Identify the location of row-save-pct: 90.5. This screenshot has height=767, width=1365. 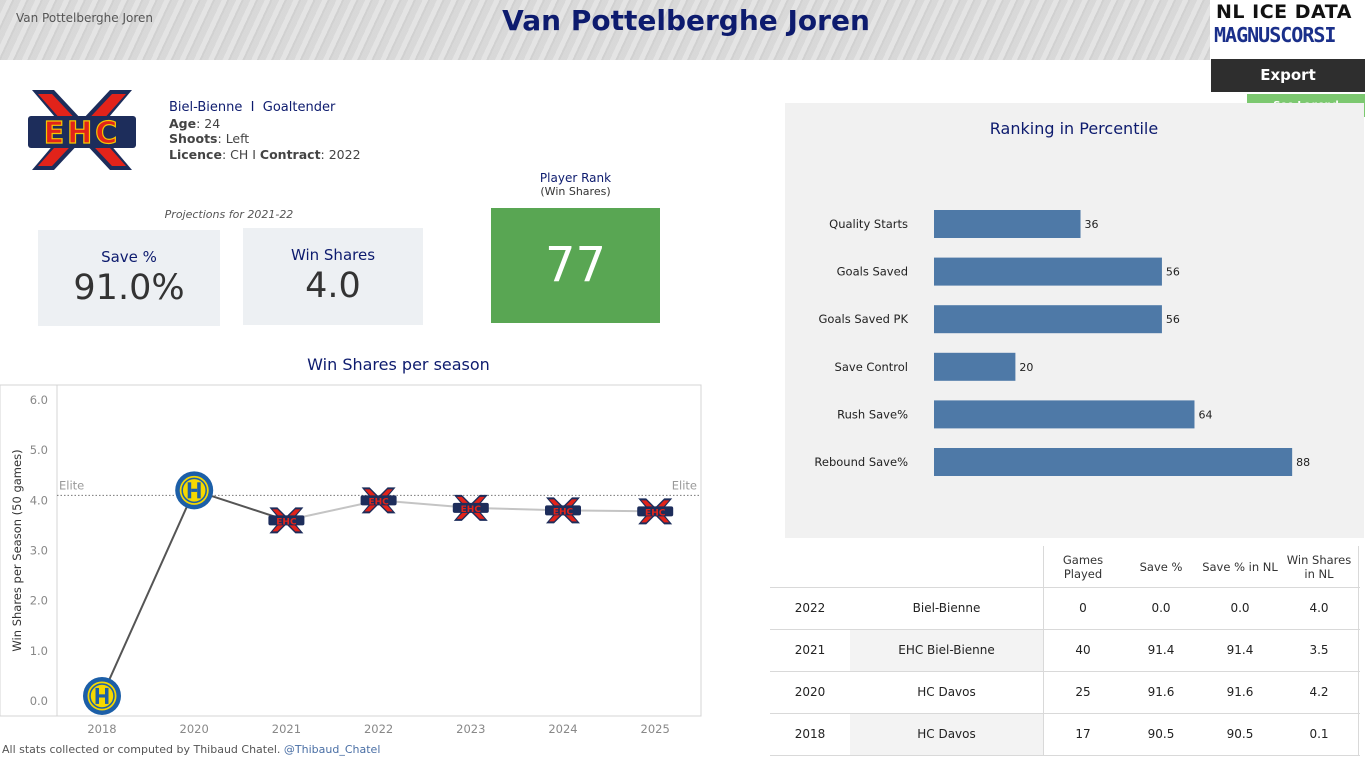
(1161, 734).